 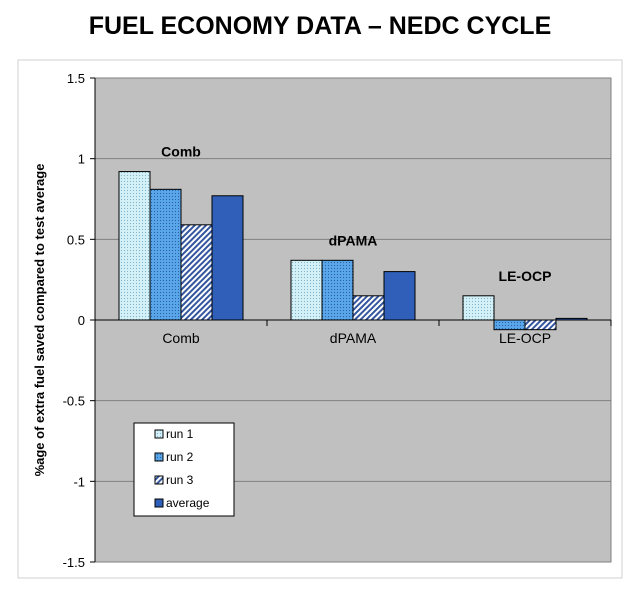 What do you see at coordinates (181, 152) in the screenshot?
I see `group-annotation: Comb` at bounding box center [181, 152].